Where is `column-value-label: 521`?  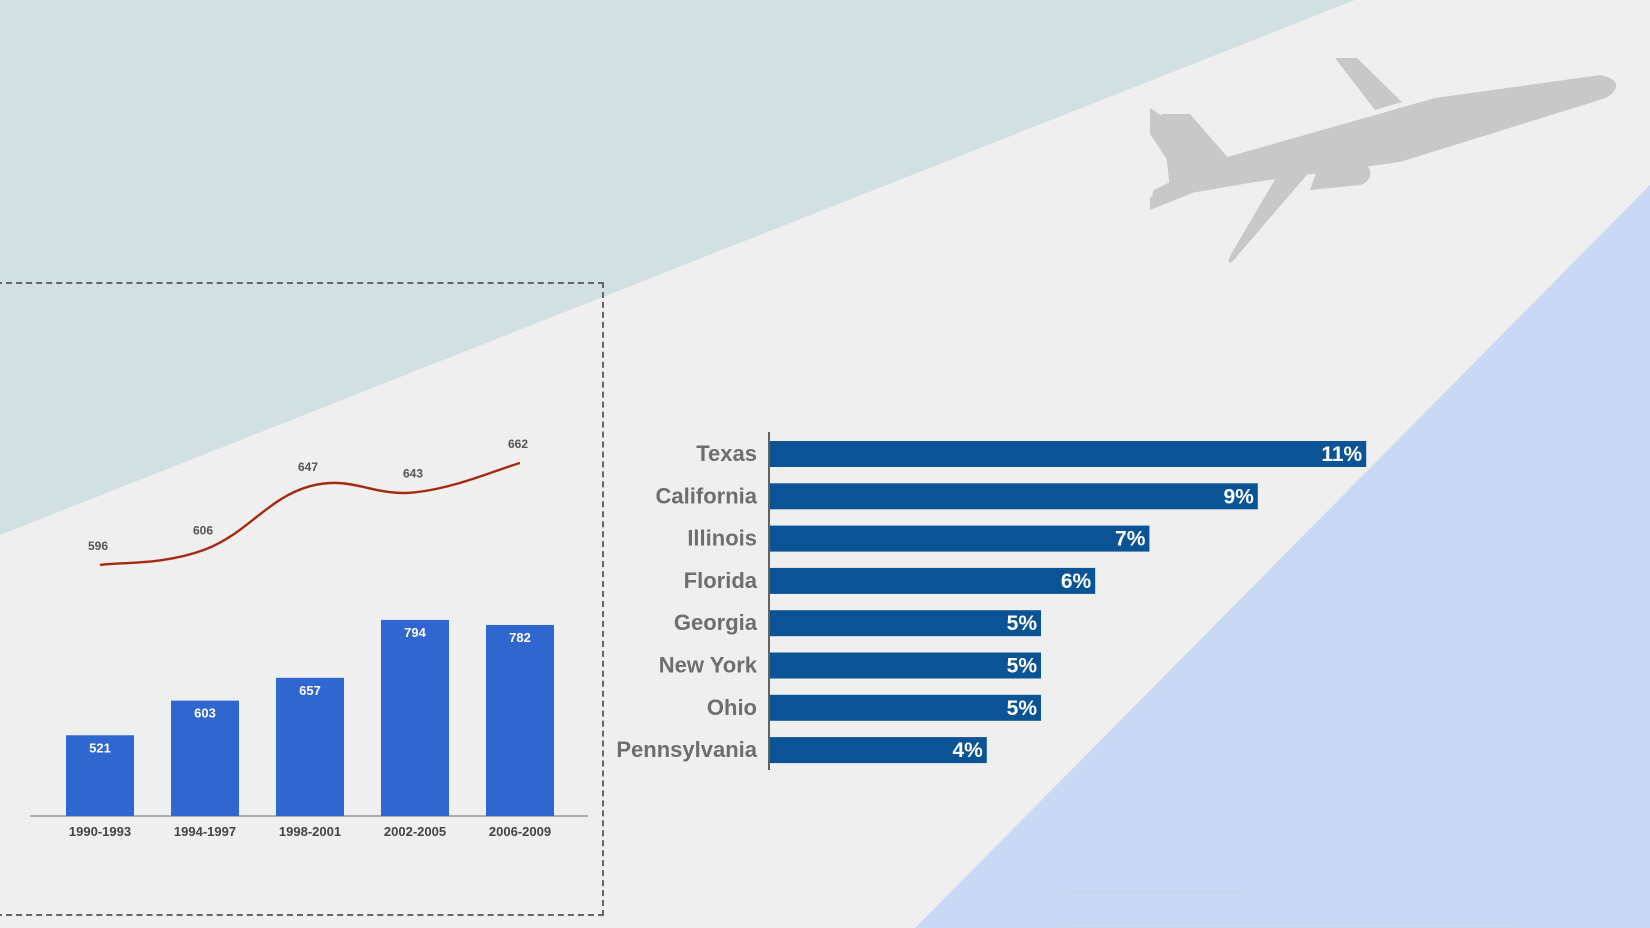 column-value-label: 521 is located at coordinates (100, 747).